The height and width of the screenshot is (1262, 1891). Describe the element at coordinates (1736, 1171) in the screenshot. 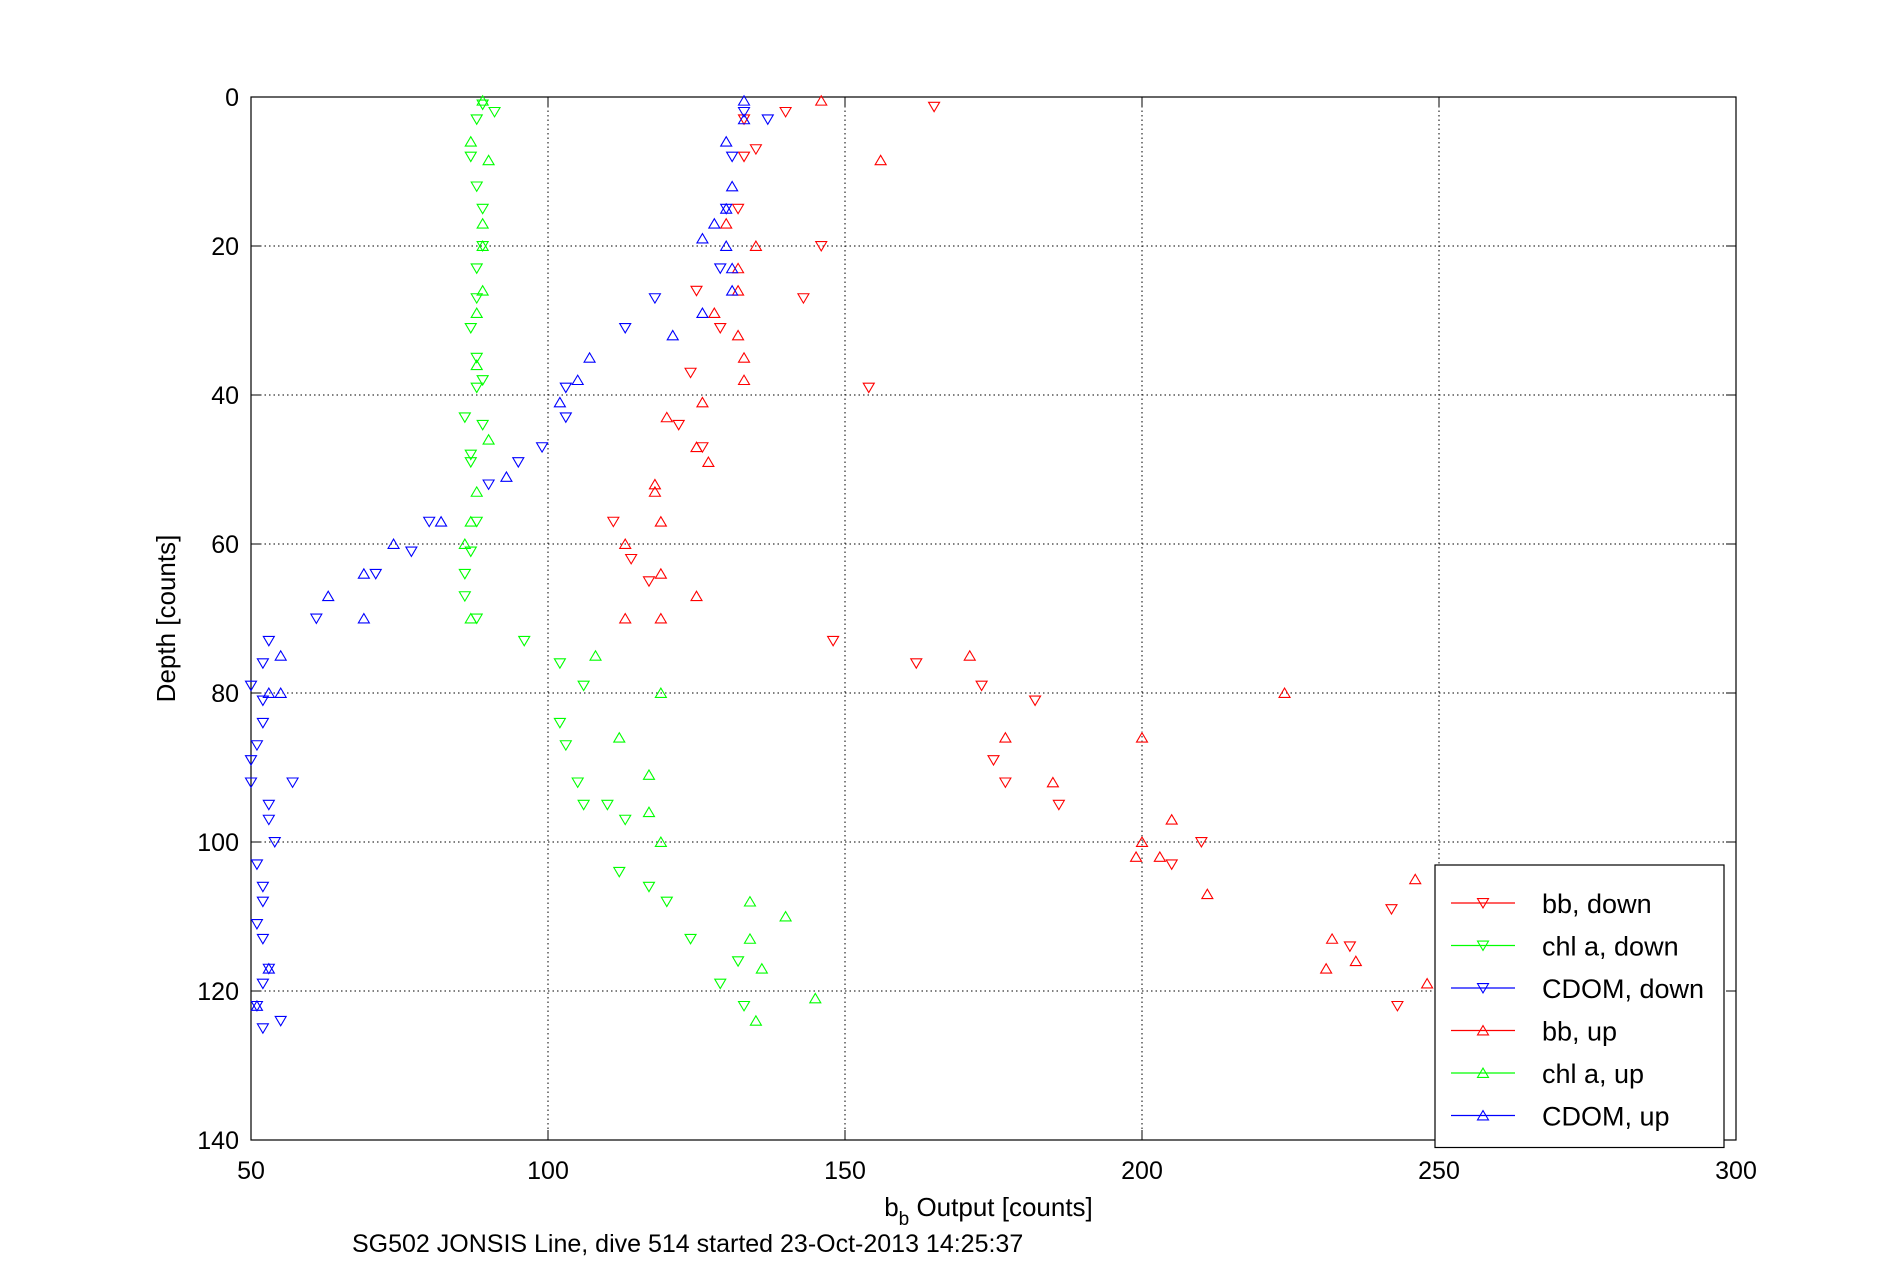

I see `x-tick-label: 300` at that location.